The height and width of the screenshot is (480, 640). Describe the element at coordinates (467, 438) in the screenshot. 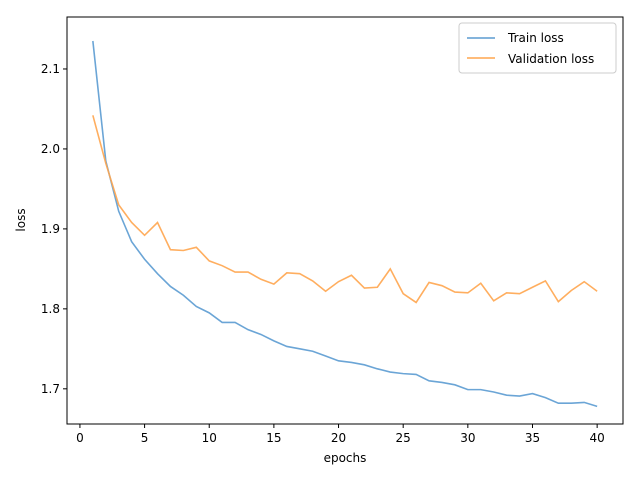

I see `x-tick-label: 30` at that location.